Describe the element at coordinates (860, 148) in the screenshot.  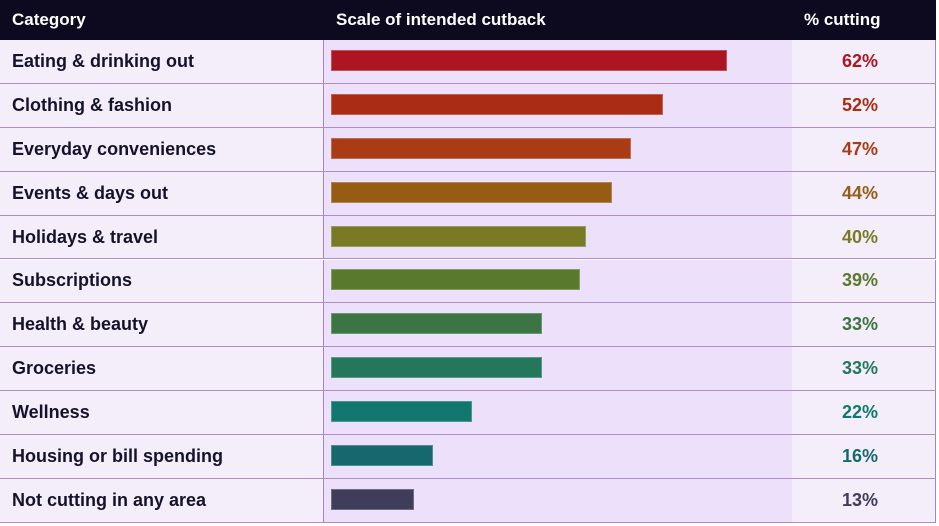
I see `pct-value: 47%` at that location.